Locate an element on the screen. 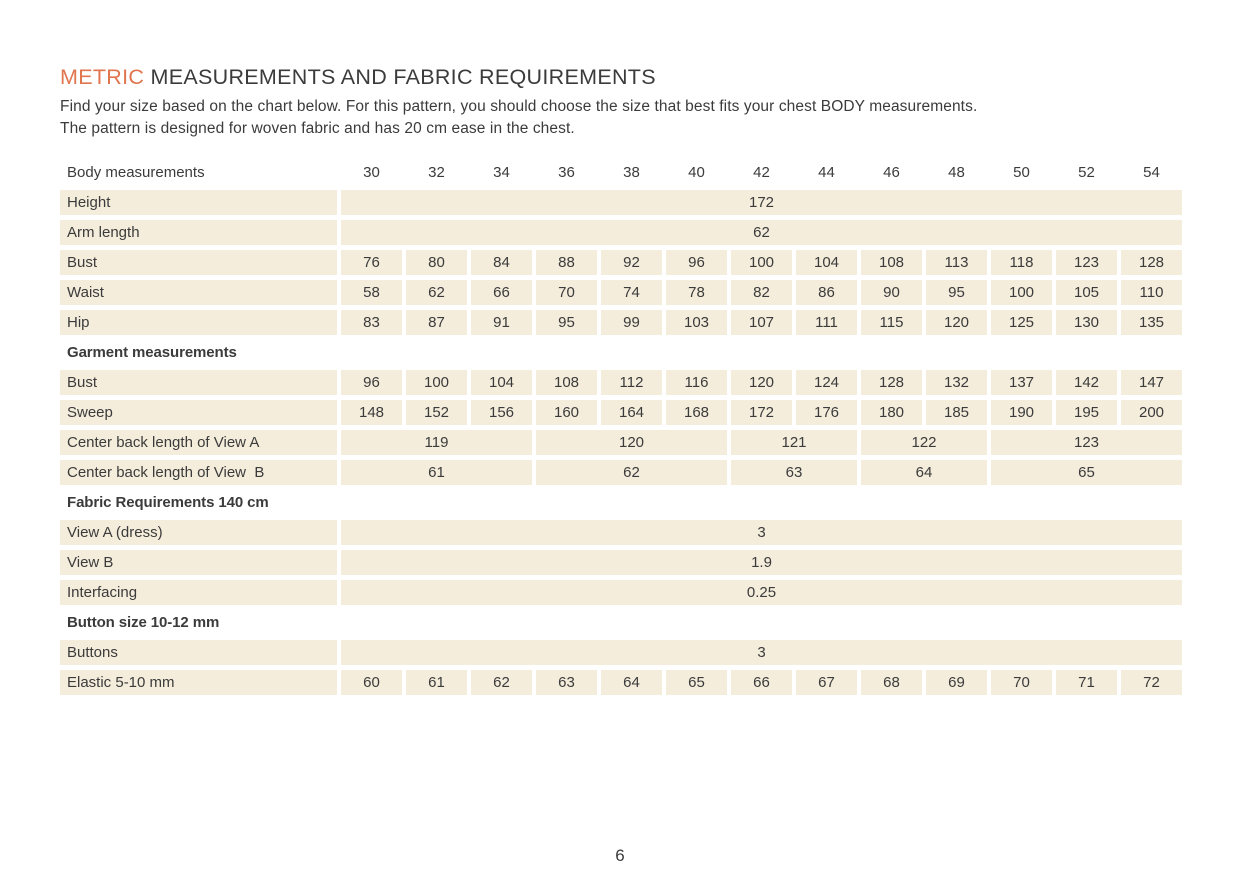  value-cell: 168 is located at coordinates (696, 412).